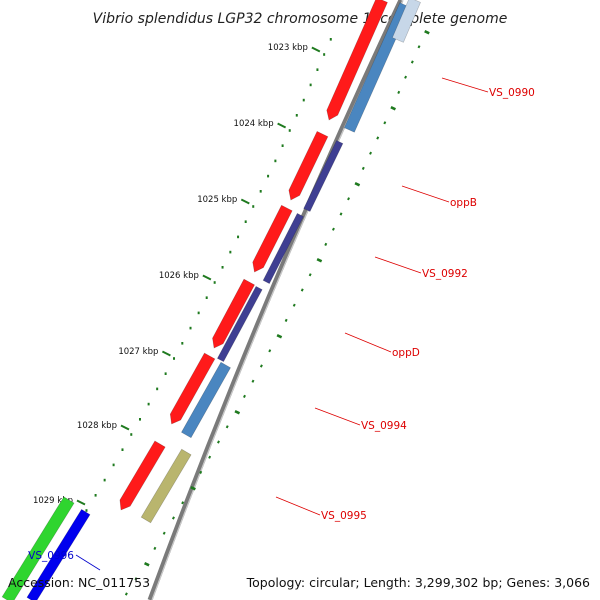 This screenshot has height=600, width=600. Describe the element at coordinates (512, 93) in the screenshot. I see `gene-label: VS_0990` at that location.